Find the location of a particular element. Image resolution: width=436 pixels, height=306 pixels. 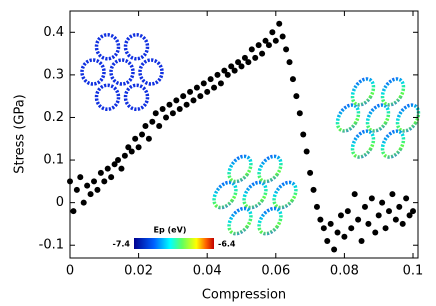

x-tick-label: 0.08 is located at coordinates (344, 271).